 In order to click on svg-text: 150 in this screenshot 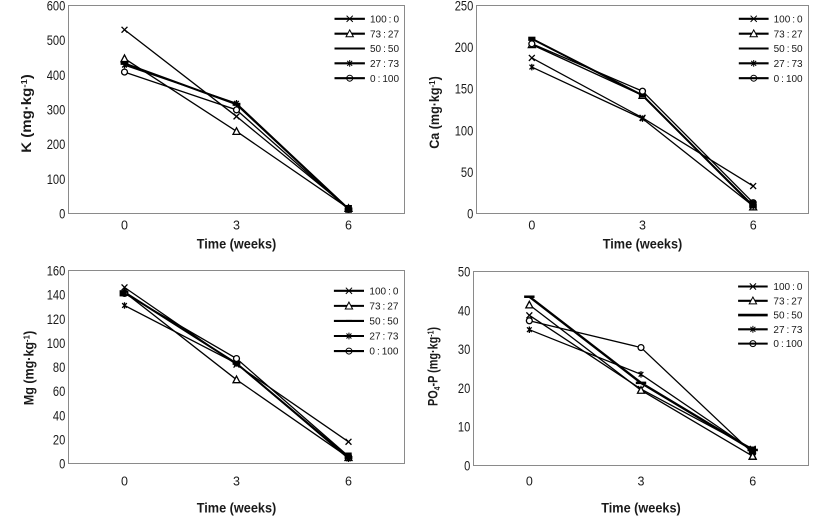, I will do `click(464, 89)`.